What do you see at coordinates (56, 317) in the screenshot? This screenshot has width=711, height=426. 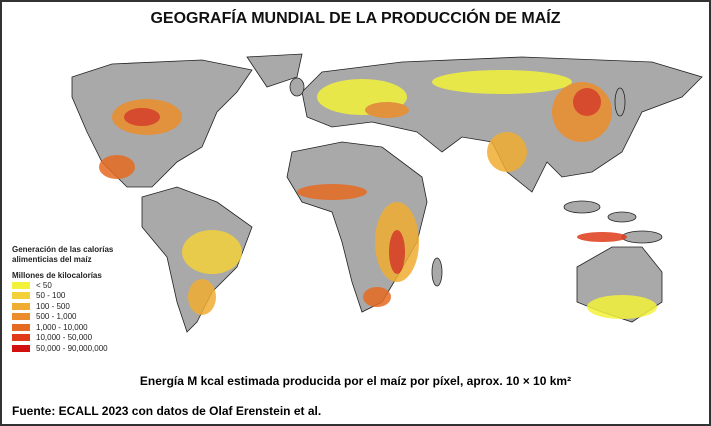 I see `legend-label: 500 - 1,000` at bounding box center [56, 317].